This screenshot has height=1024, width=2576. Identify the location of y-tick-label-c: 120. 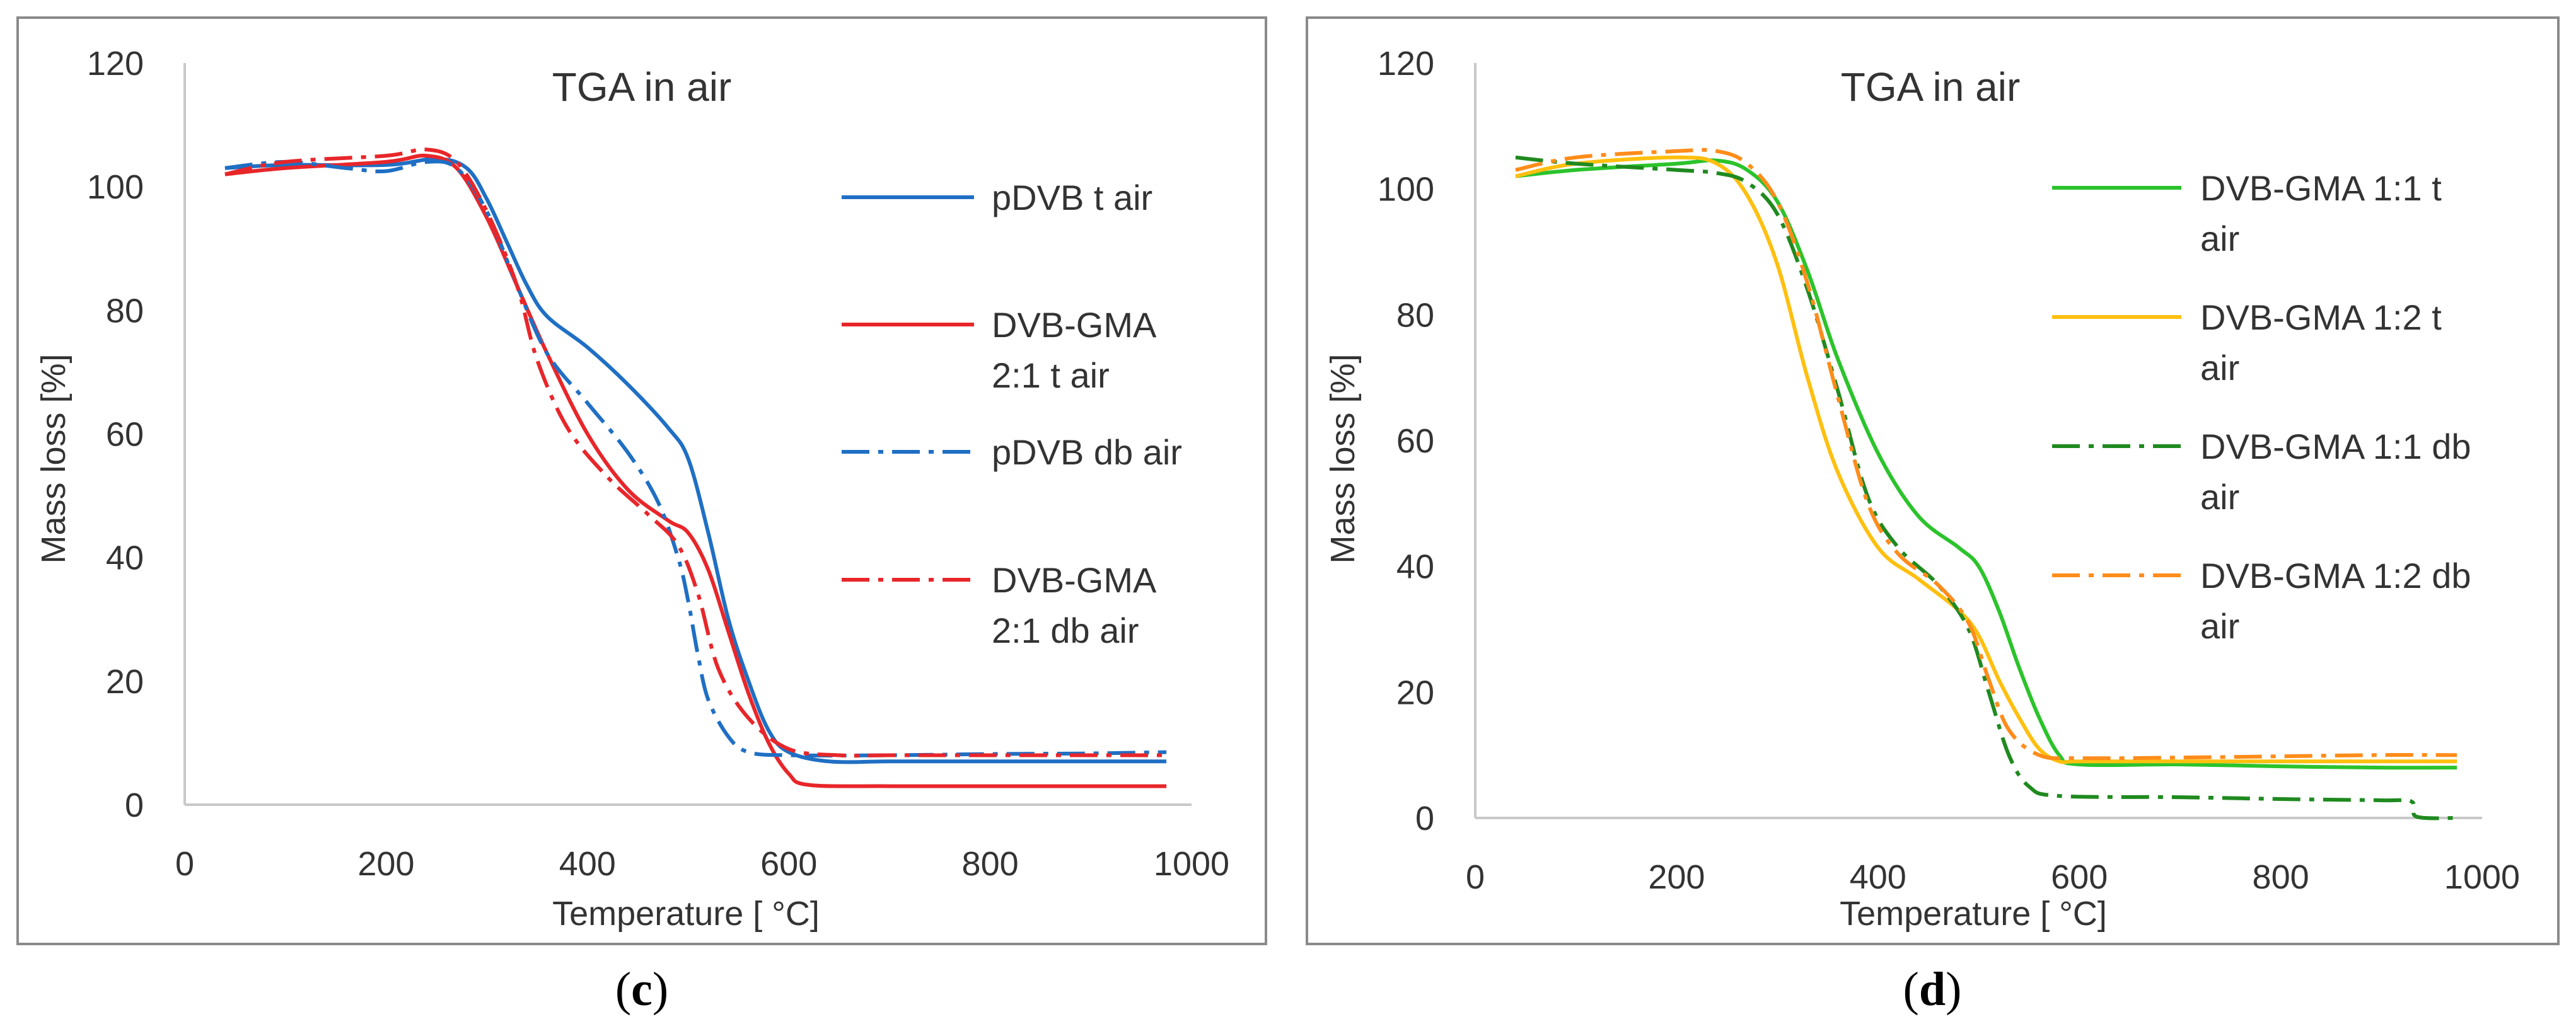
(116, 64).